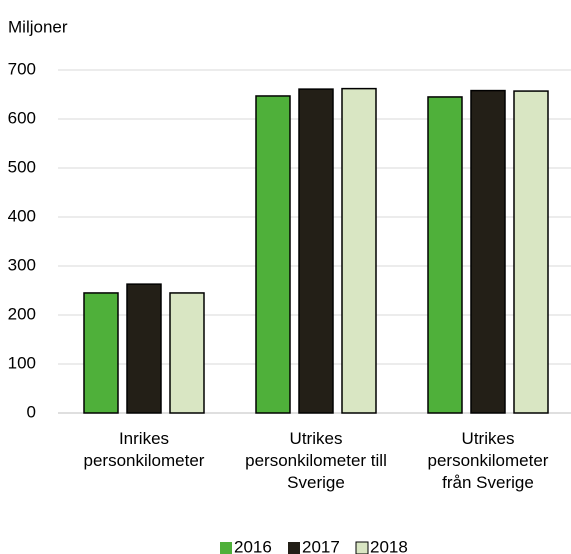 Image resolution: width=571 pixels, height=554 pixels. I want to click on x-tick-label: Utrikes personkilometer till Sverige, so click(316, 460).